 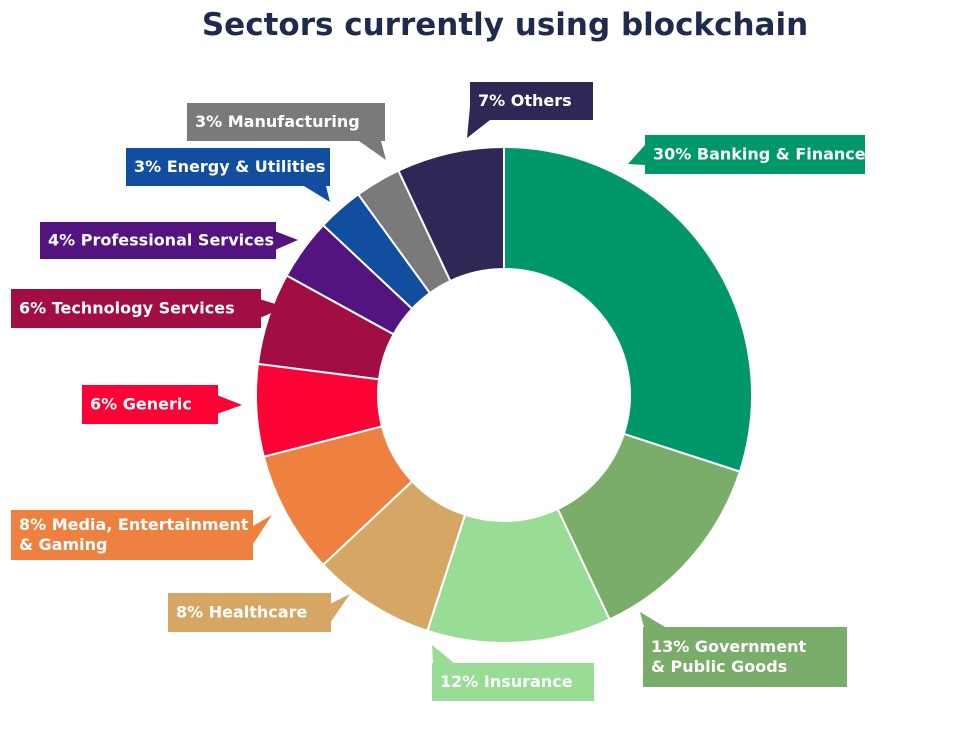 I want to click on slice-label-6: 6% Technology Services, so click(x=148, y=308).